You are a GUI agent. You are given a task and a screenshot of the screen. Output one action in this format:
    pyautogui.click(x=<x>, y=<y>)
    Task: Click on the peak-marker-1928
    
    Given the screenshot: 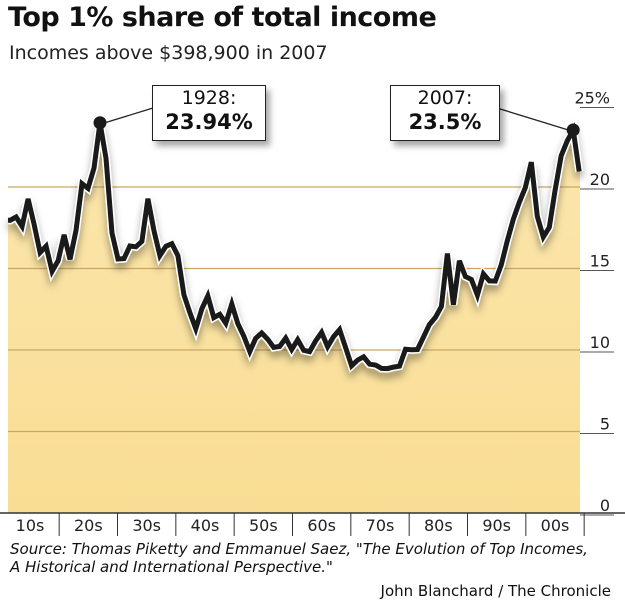 What is the action you would take?
    pyautogui.click(x=100, y=123)
    